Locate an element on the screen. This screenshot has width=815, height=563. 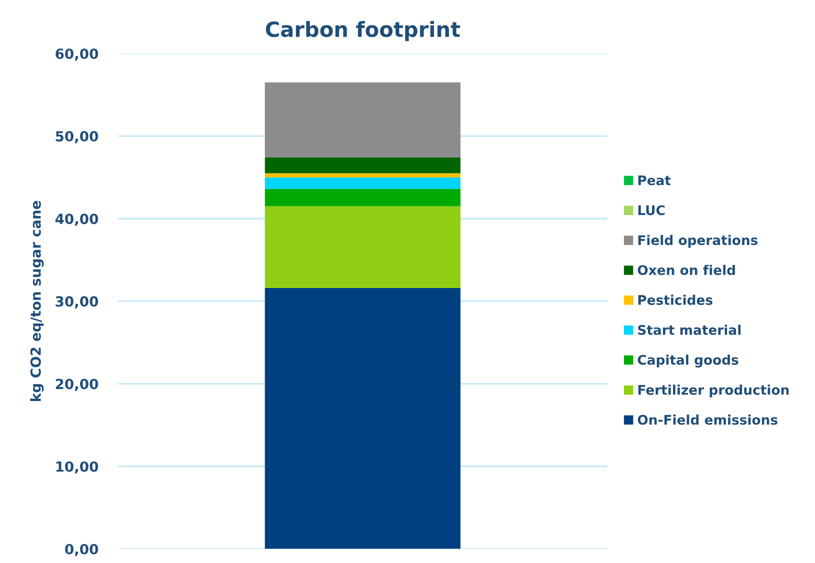
legend-label: Oxen on field is located at coordinates (686, 270).